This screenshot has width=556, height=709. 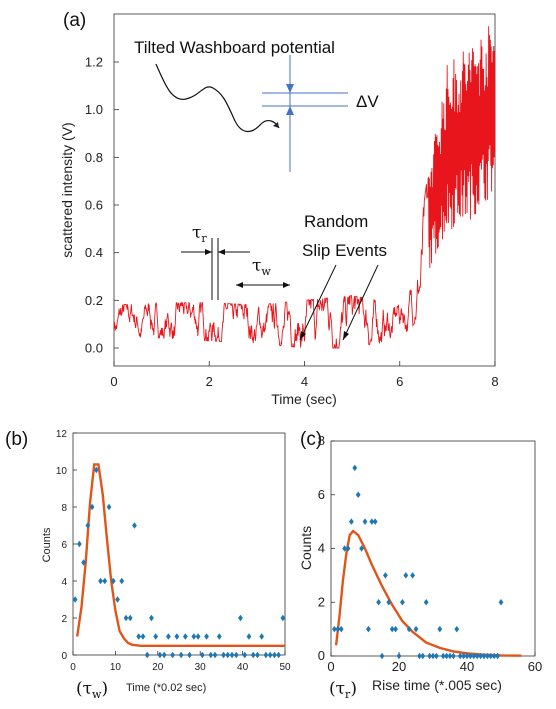 What do you see at coordinates (428, 593) in the screenshot?
I see `pc-fit-line` at bounding box center [428, 593].